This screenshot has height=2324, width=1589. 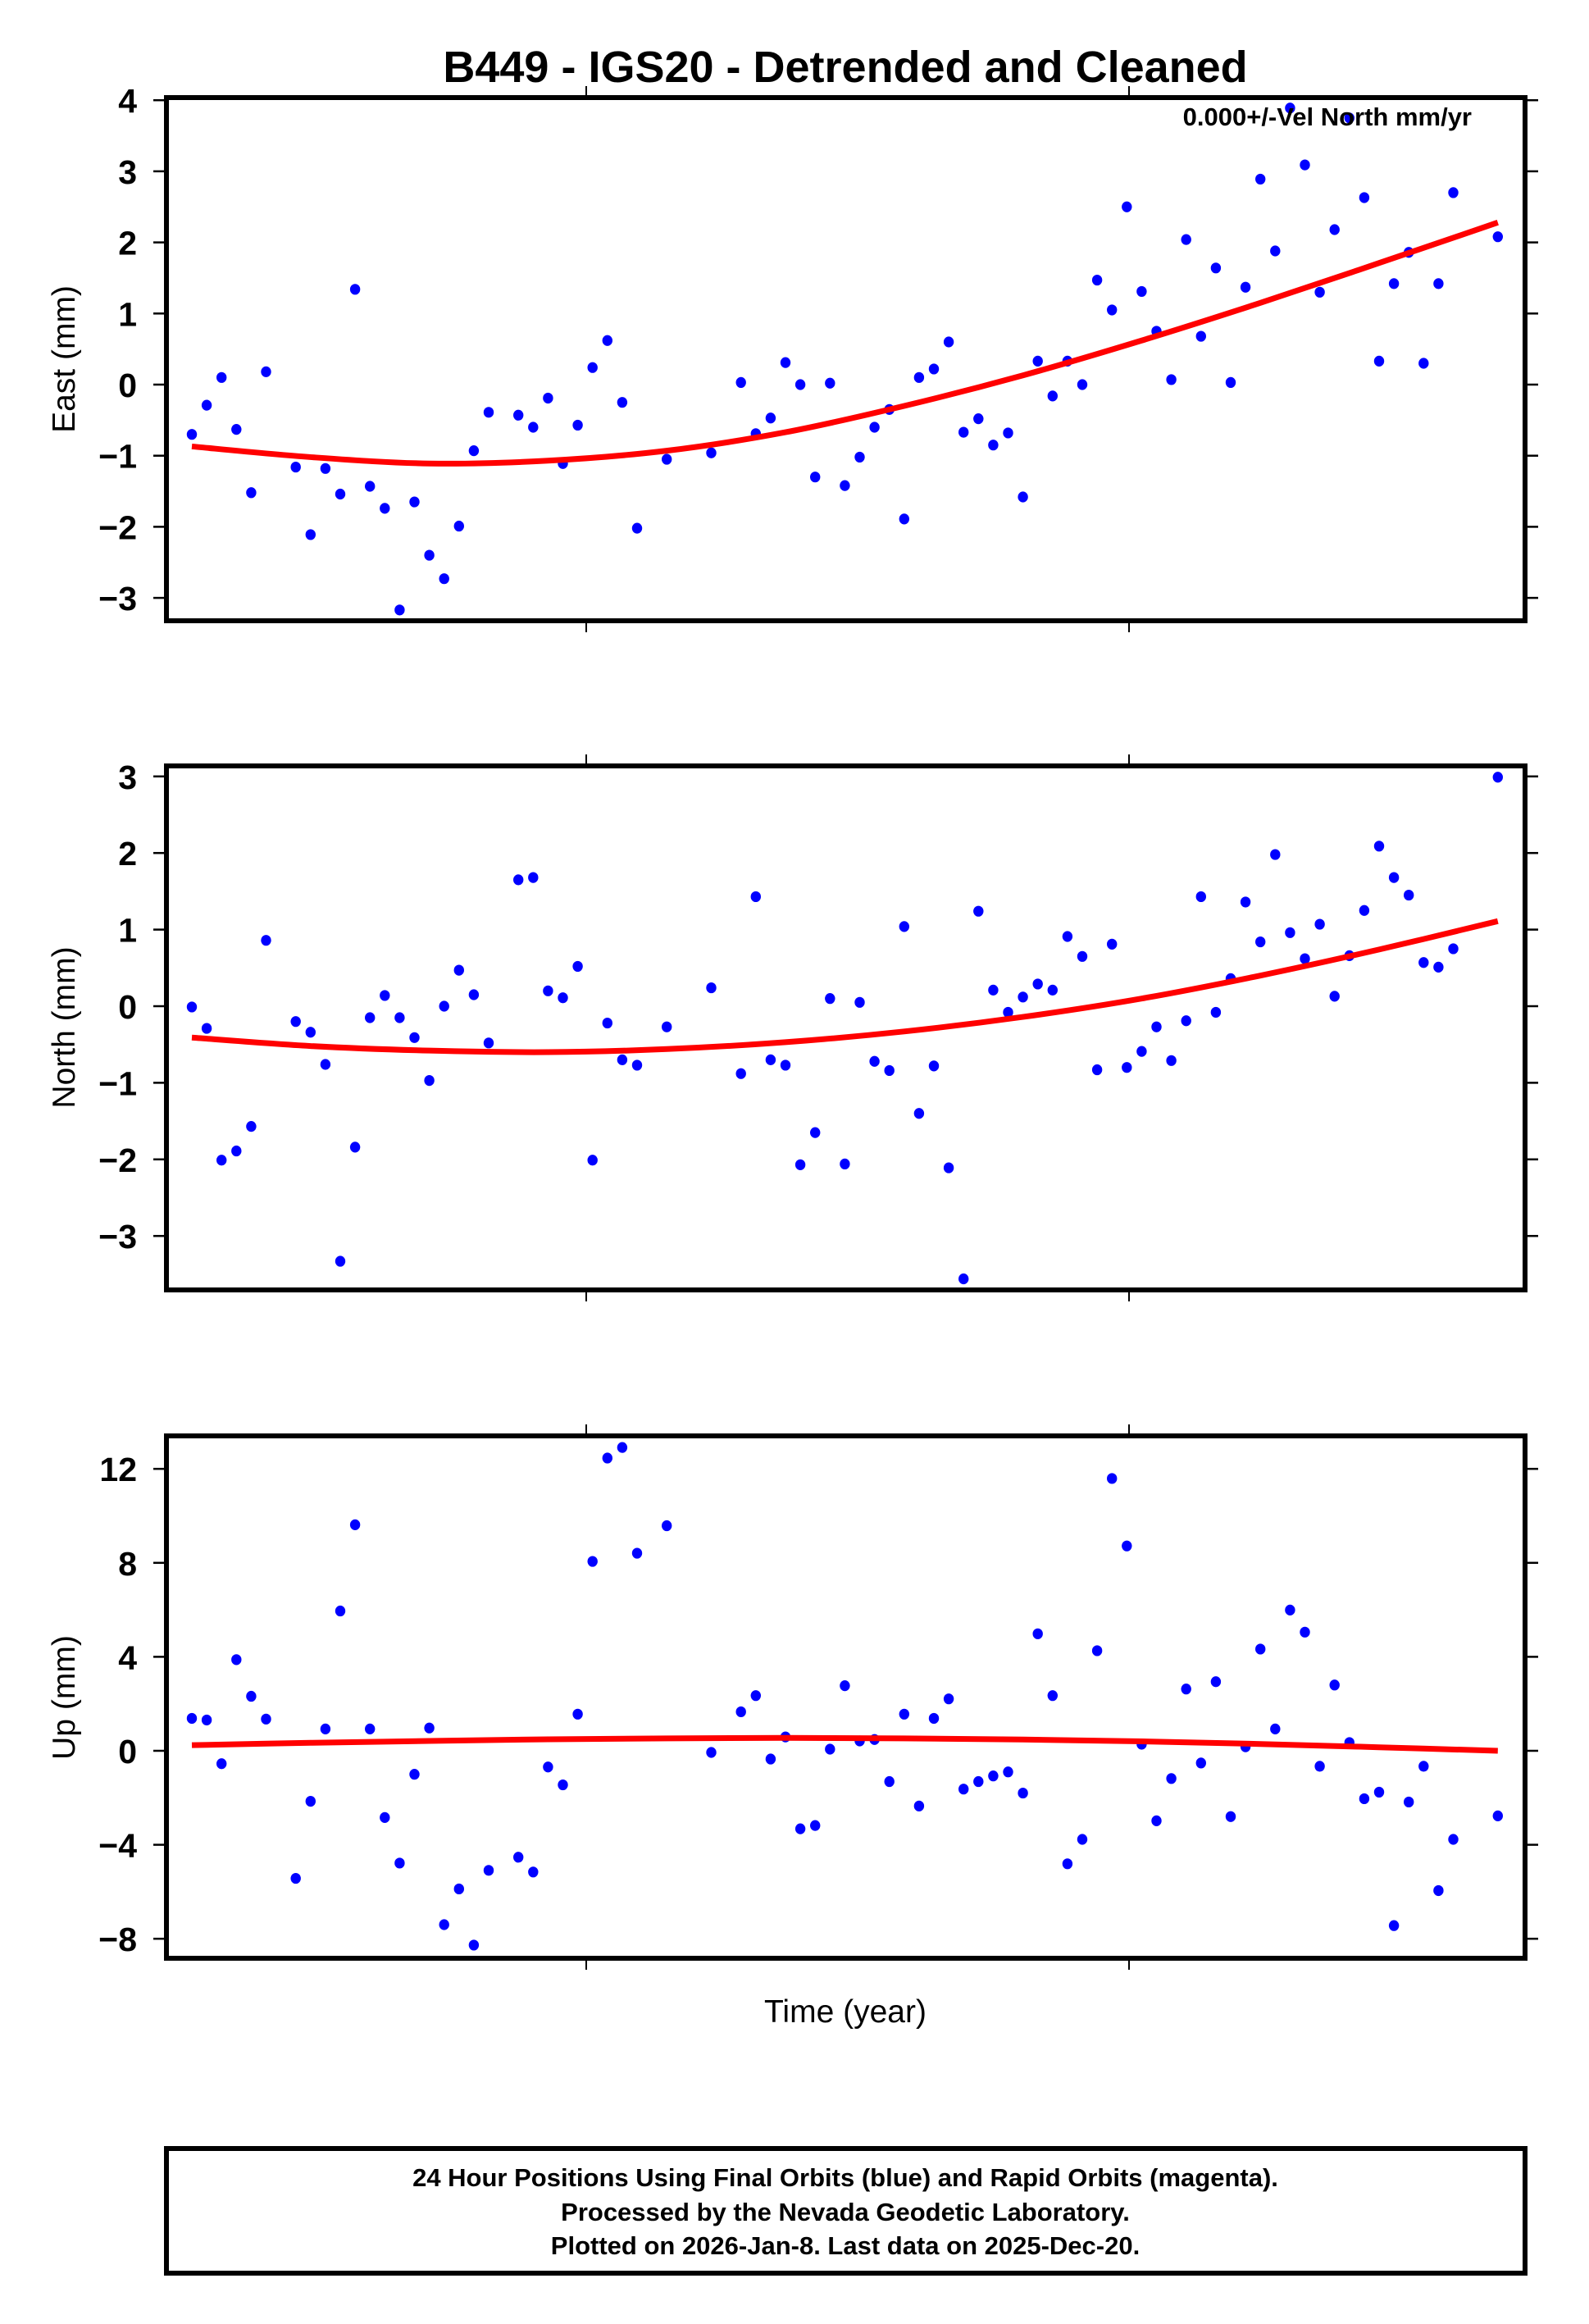 I want to click on north-axis-title: North (mm), so click(x=64, y=1027).